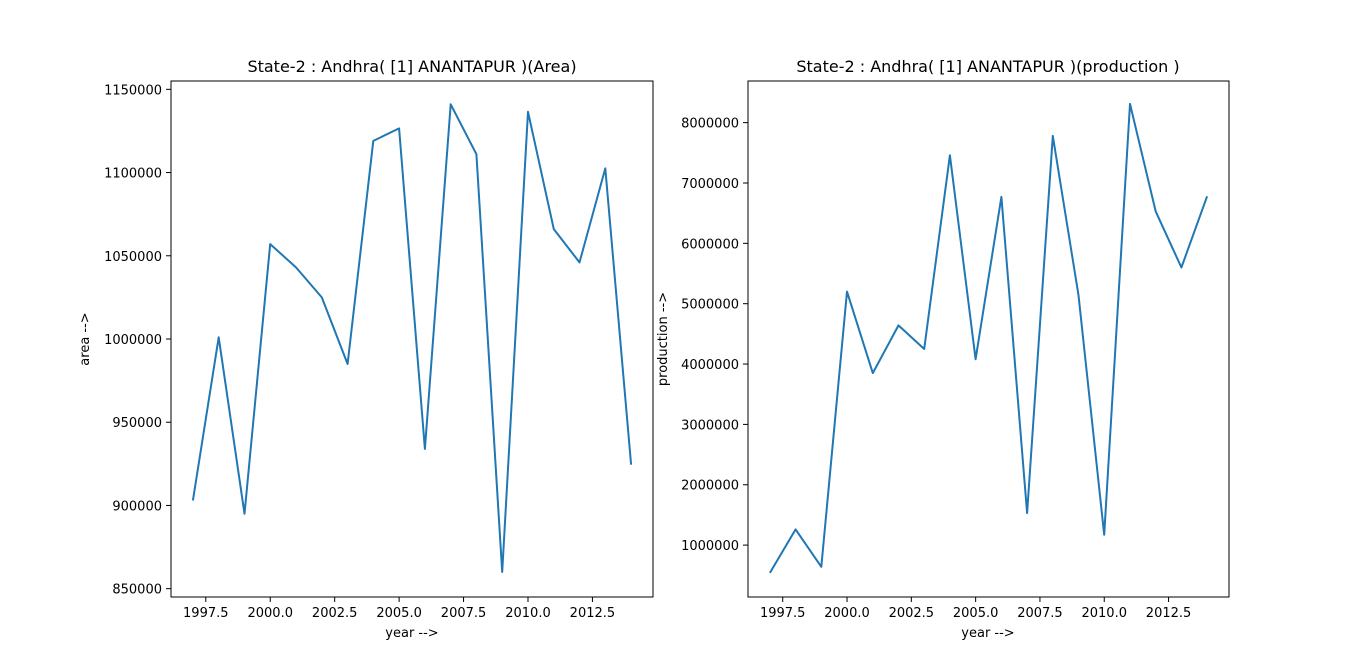 This screenshot has height=671, width=1366. I want to click on y-tick-label: 4000000, so click(710, 365).